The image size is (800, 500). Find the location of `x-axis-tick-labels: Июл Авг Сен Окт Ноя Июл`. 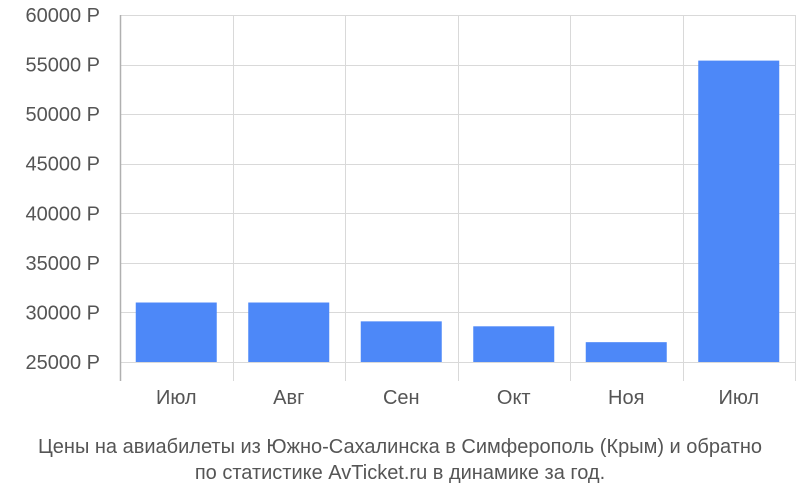

x-axis-tick-labels: Июл Авг Сен Окт Ноя Июл is located at coordinates (457, 398).